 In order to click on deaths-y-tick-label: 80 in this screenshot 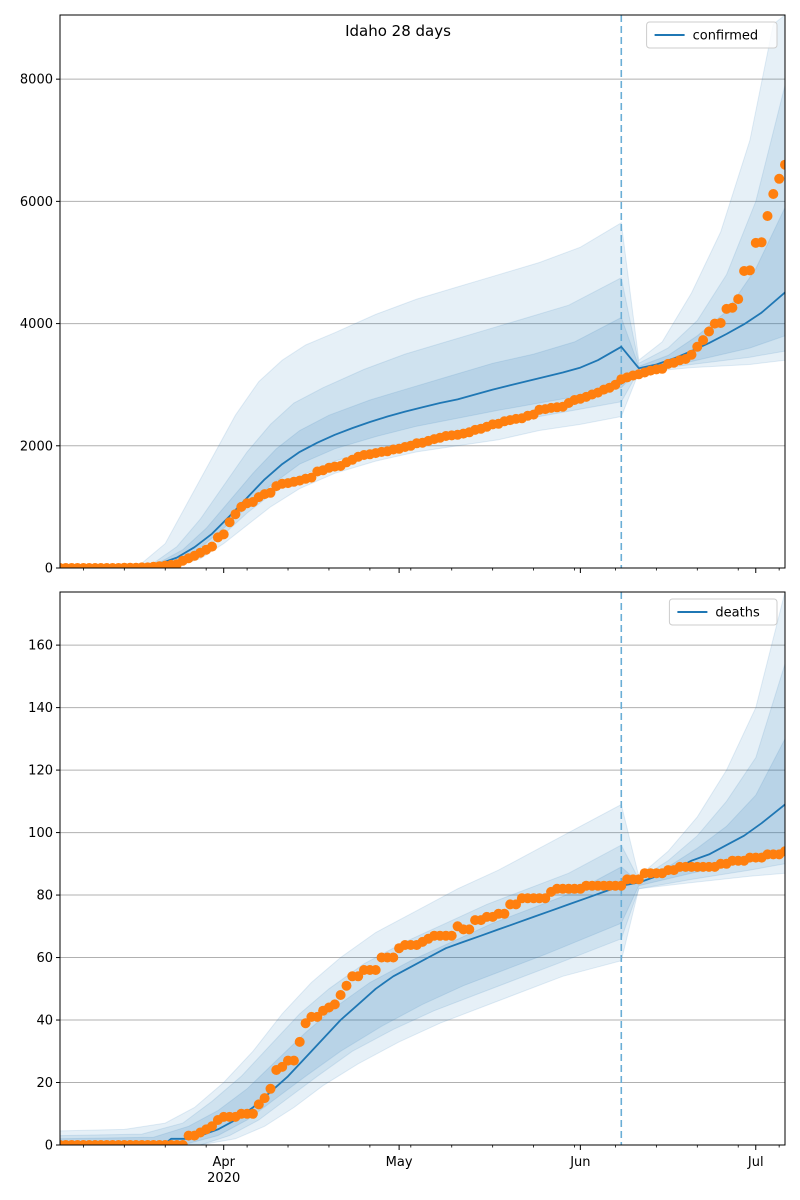, I will do `click(44, 896)`.